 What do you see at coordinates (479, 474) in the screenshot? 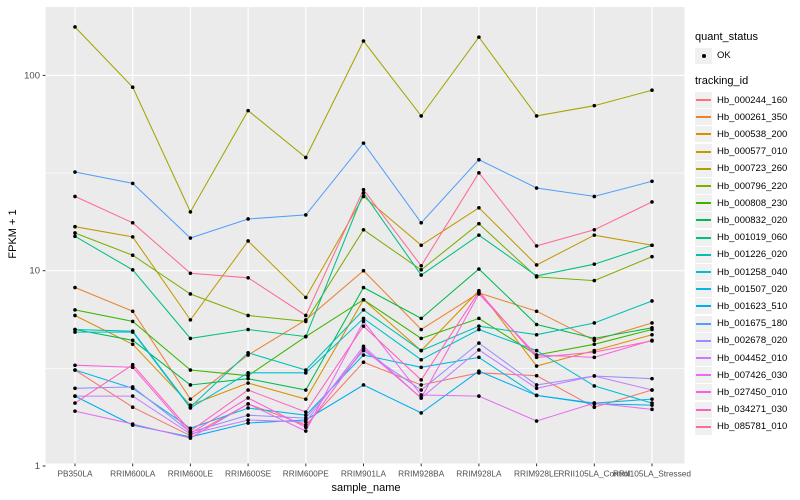
I see `x-tick-label: RRIM928LA` at bounding box center [479, 474].